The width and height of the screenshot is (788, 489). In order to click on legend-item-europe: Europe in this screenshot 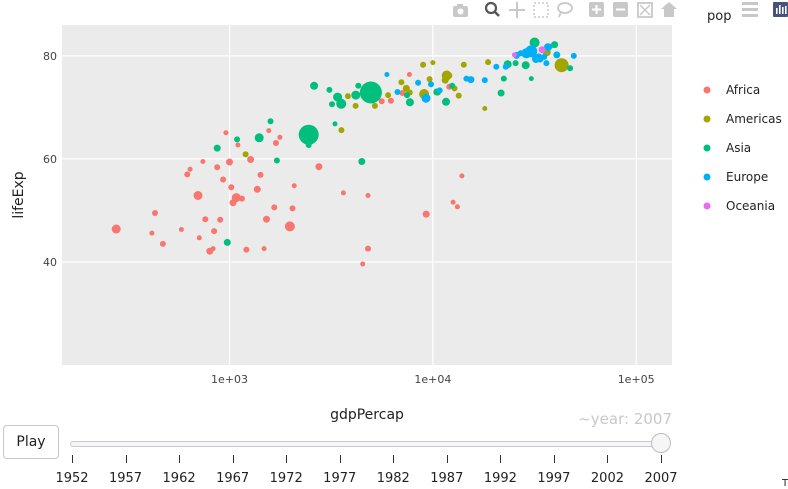, I will do `click(736, 177)`.